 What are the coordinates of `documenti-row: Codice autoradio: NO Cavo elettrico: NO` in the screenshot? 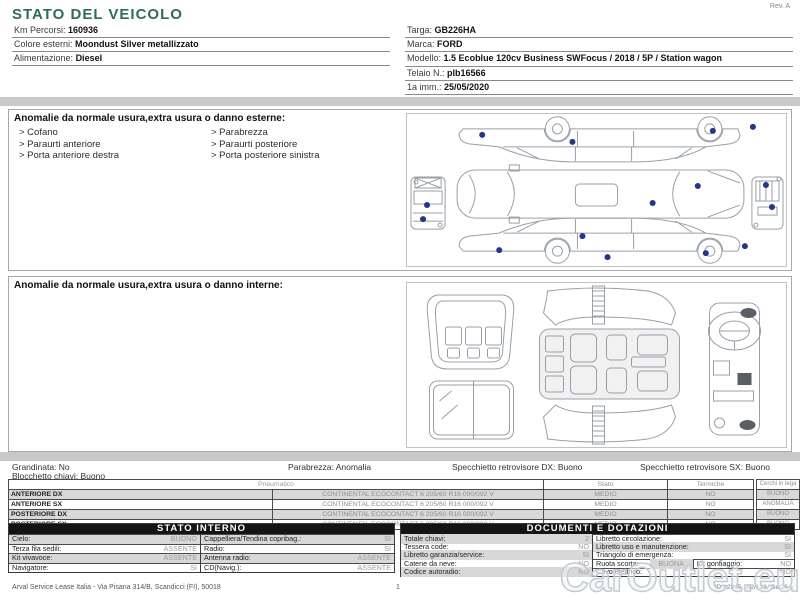 It's located at (597, 572).